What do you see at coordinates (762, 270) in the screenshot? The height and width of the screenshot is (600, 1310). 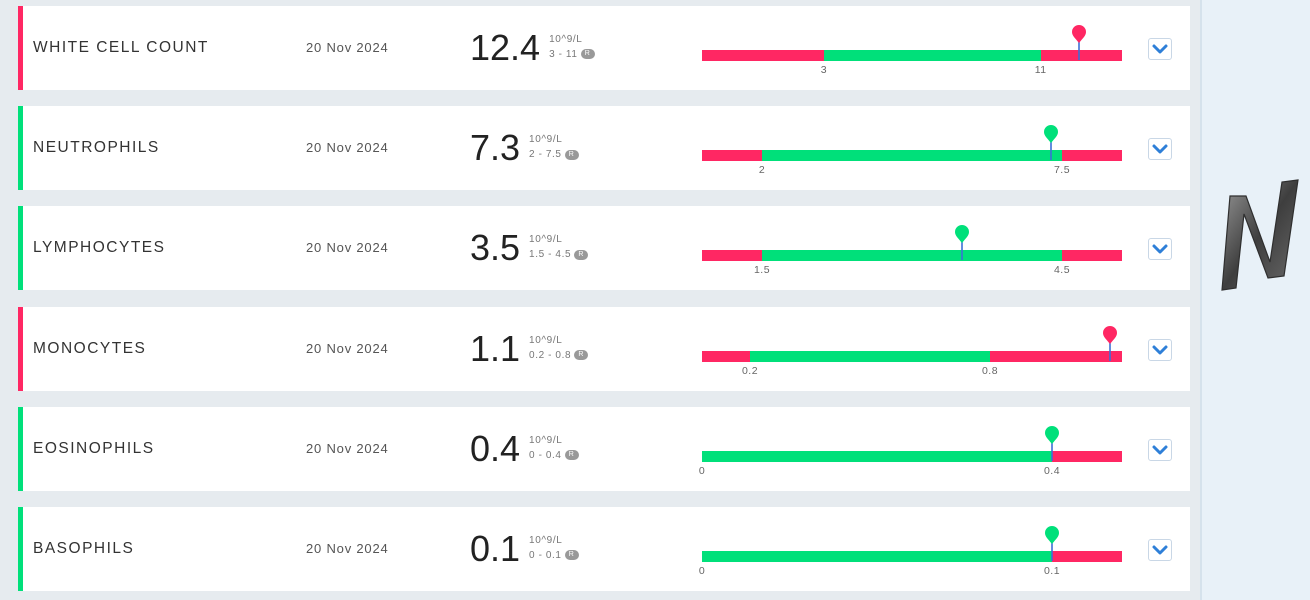 I see `range-low-label: 1.5` at bounding box center [762, 270].